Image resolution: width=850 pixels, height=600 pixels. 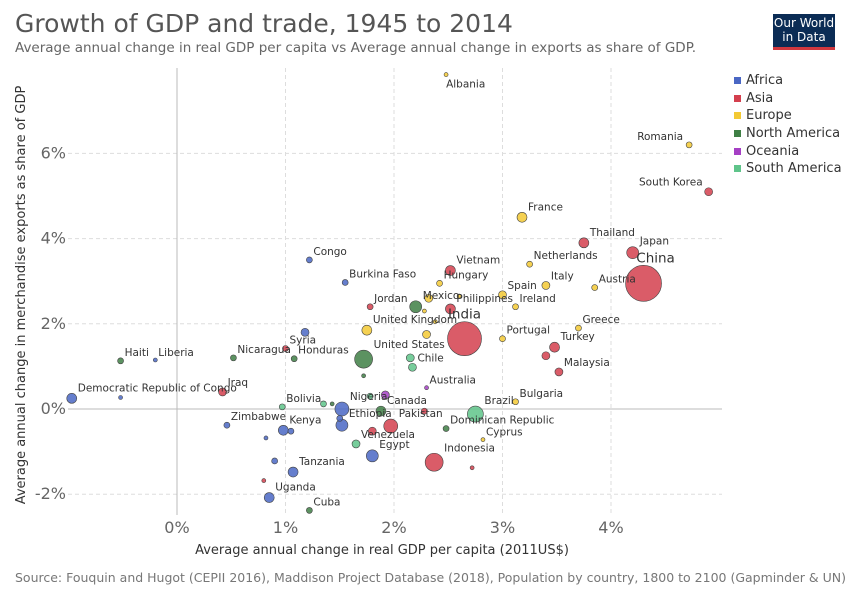 What do you see at coordinates (466, 275) in the screenshot?
I see `point-label: Hungary` at bounding box center [466, 275].